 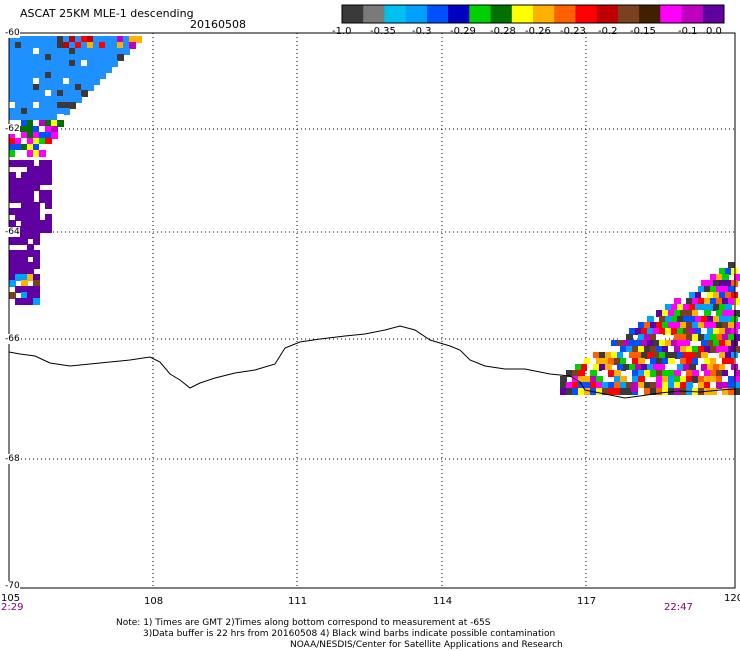 What do you see at coordinates (218, 24) in the screenshot?
I see `product-date: 20160508` at bounding box center [218, 24].